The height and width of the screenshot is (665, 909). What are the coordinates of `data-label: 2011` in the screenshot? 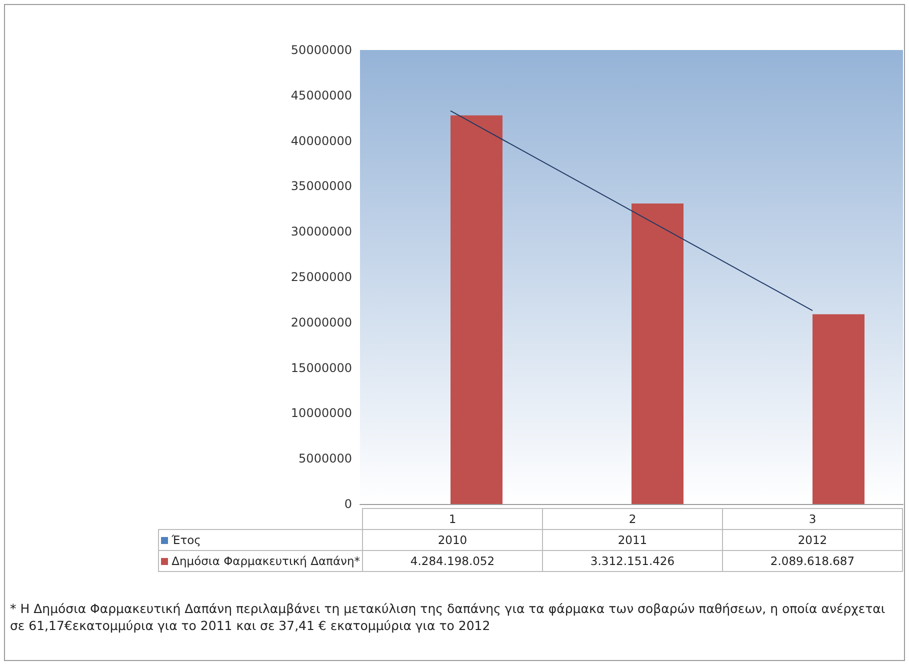 It's located at (632, 540).